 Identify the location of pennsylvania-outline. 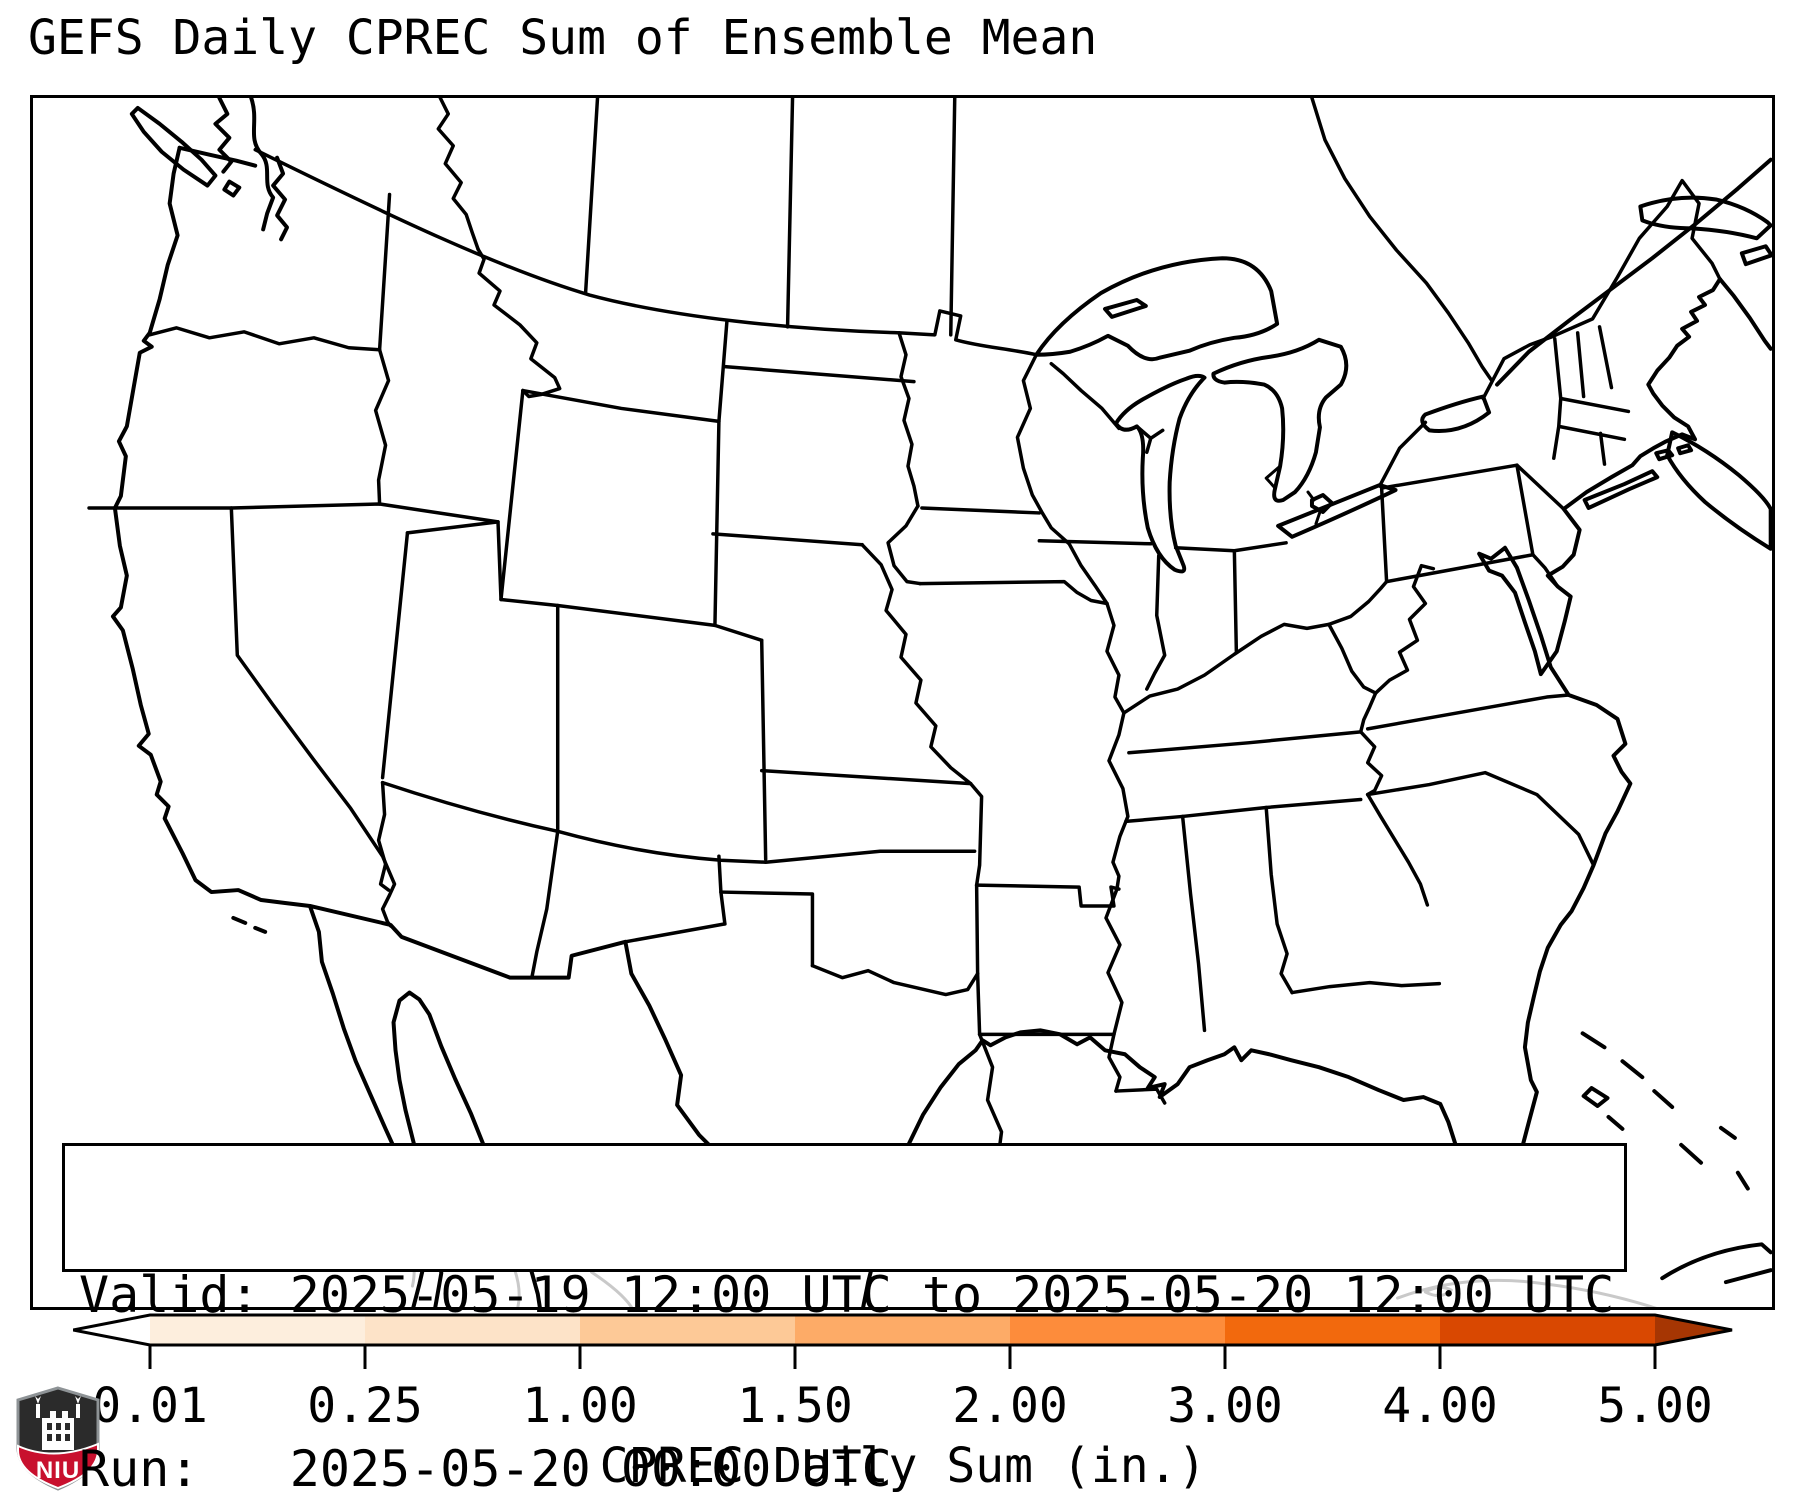
(1457, 523).